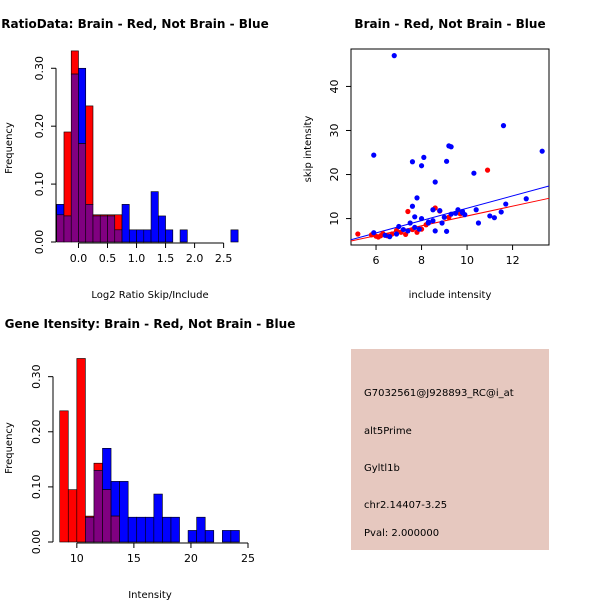 Image resolution: width=600 pixels, height=604 pixels. What do you see at coordinates (39, 68) in the screenshot?
I see `ratio-hist-y-tick-label: 0.30` at bounding box center [39, 68].